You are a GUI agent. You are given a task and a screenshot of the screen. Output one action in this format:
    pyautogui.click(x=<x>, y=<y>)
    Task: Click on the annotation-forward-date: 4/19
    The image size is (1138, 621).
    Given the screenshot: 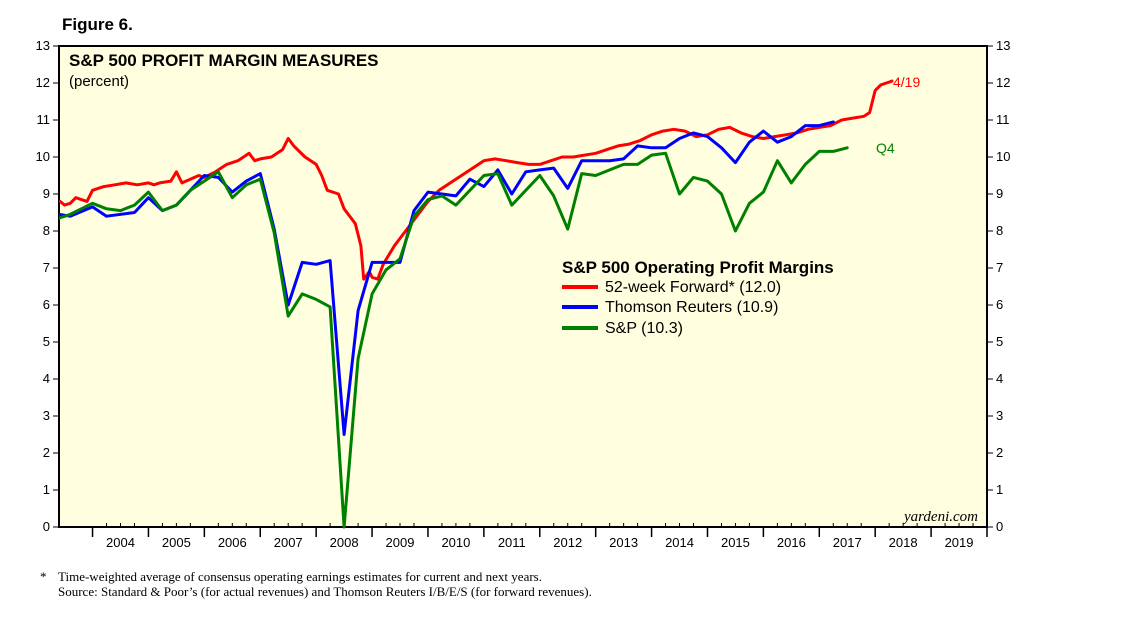 What is the action you would take?
    pyautogui.click(x=906, y=82)
    